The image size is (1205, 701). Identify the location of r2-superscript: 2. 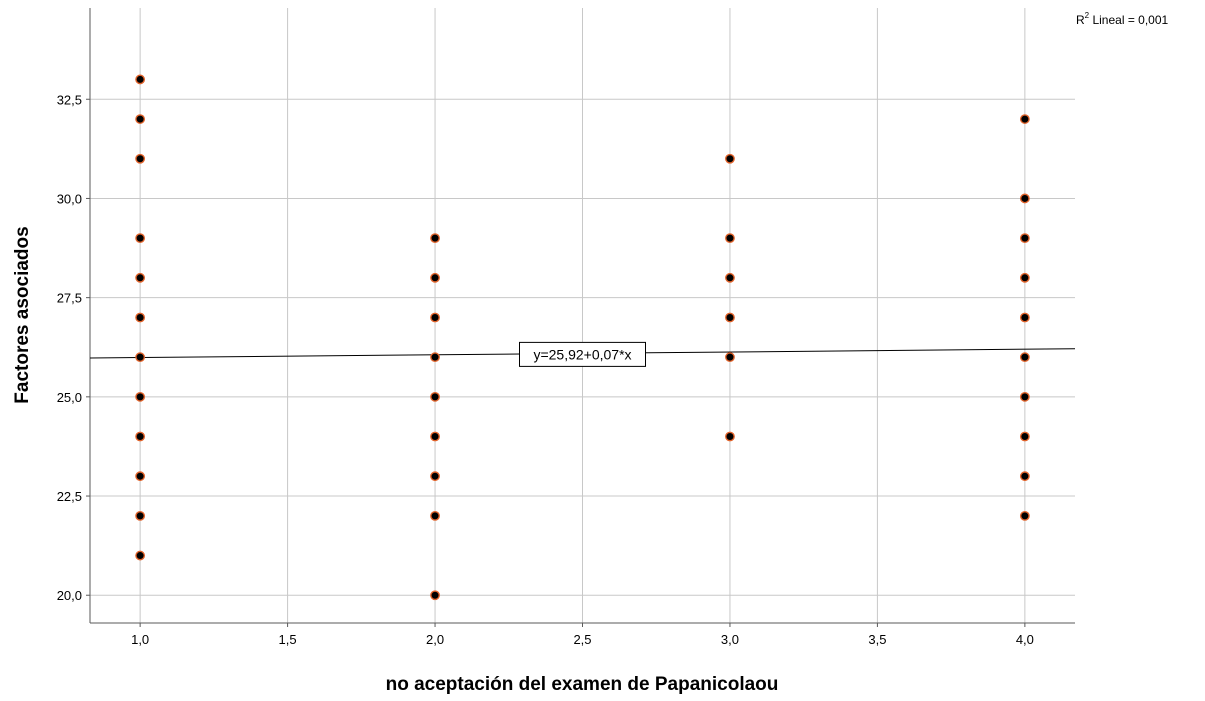
(1087, 15).